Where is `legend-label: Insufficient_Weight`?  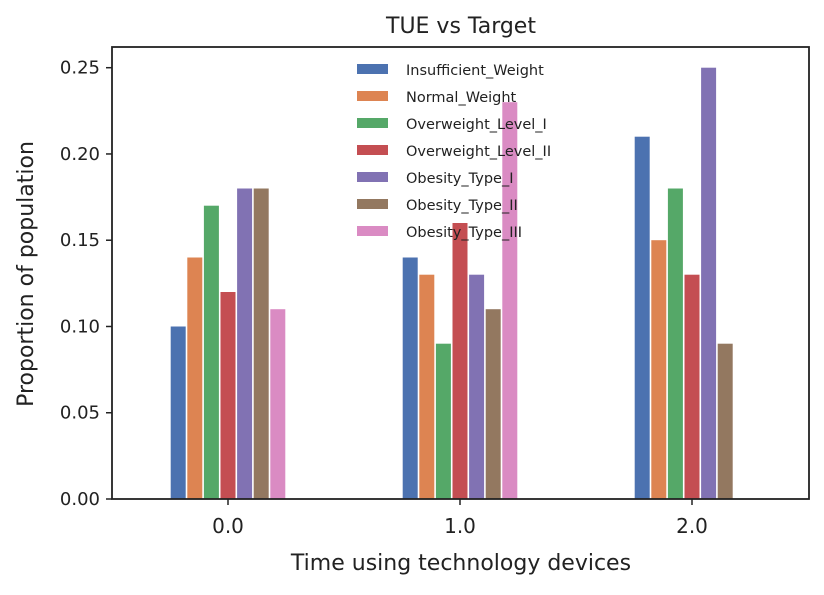 legend-label: Insufficient_Weight is located at coordinates (475, 71).